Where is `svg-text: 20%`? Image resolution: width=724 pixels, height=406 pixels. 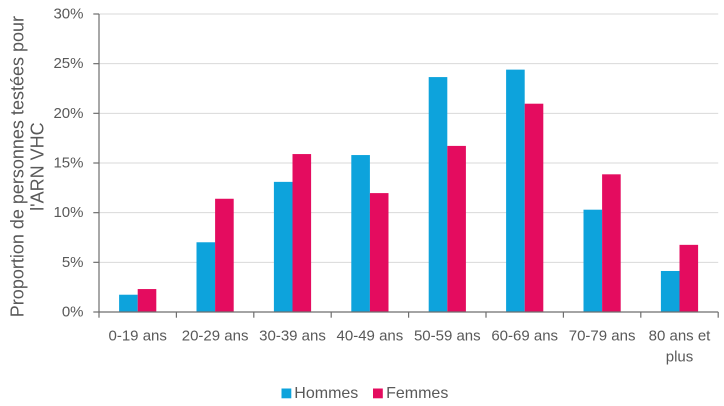 svg-text: 20% is located at coordinates (68, 113).